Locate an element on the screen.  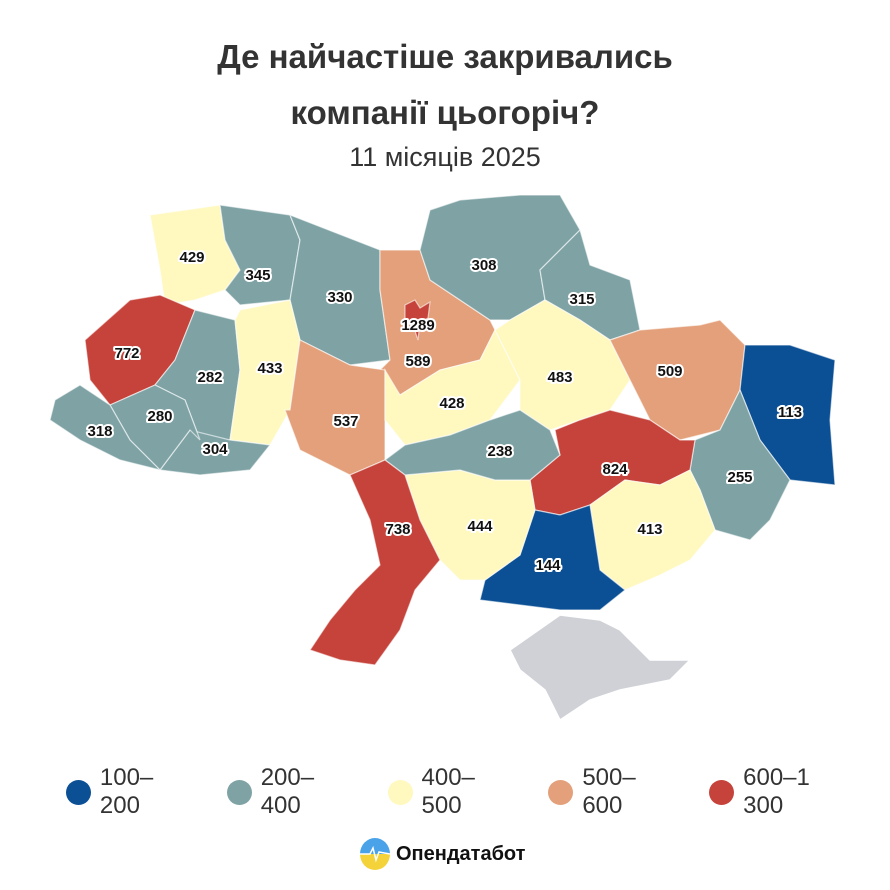
region-lviv-value-label: 772 is located at coordinates (126, 353).